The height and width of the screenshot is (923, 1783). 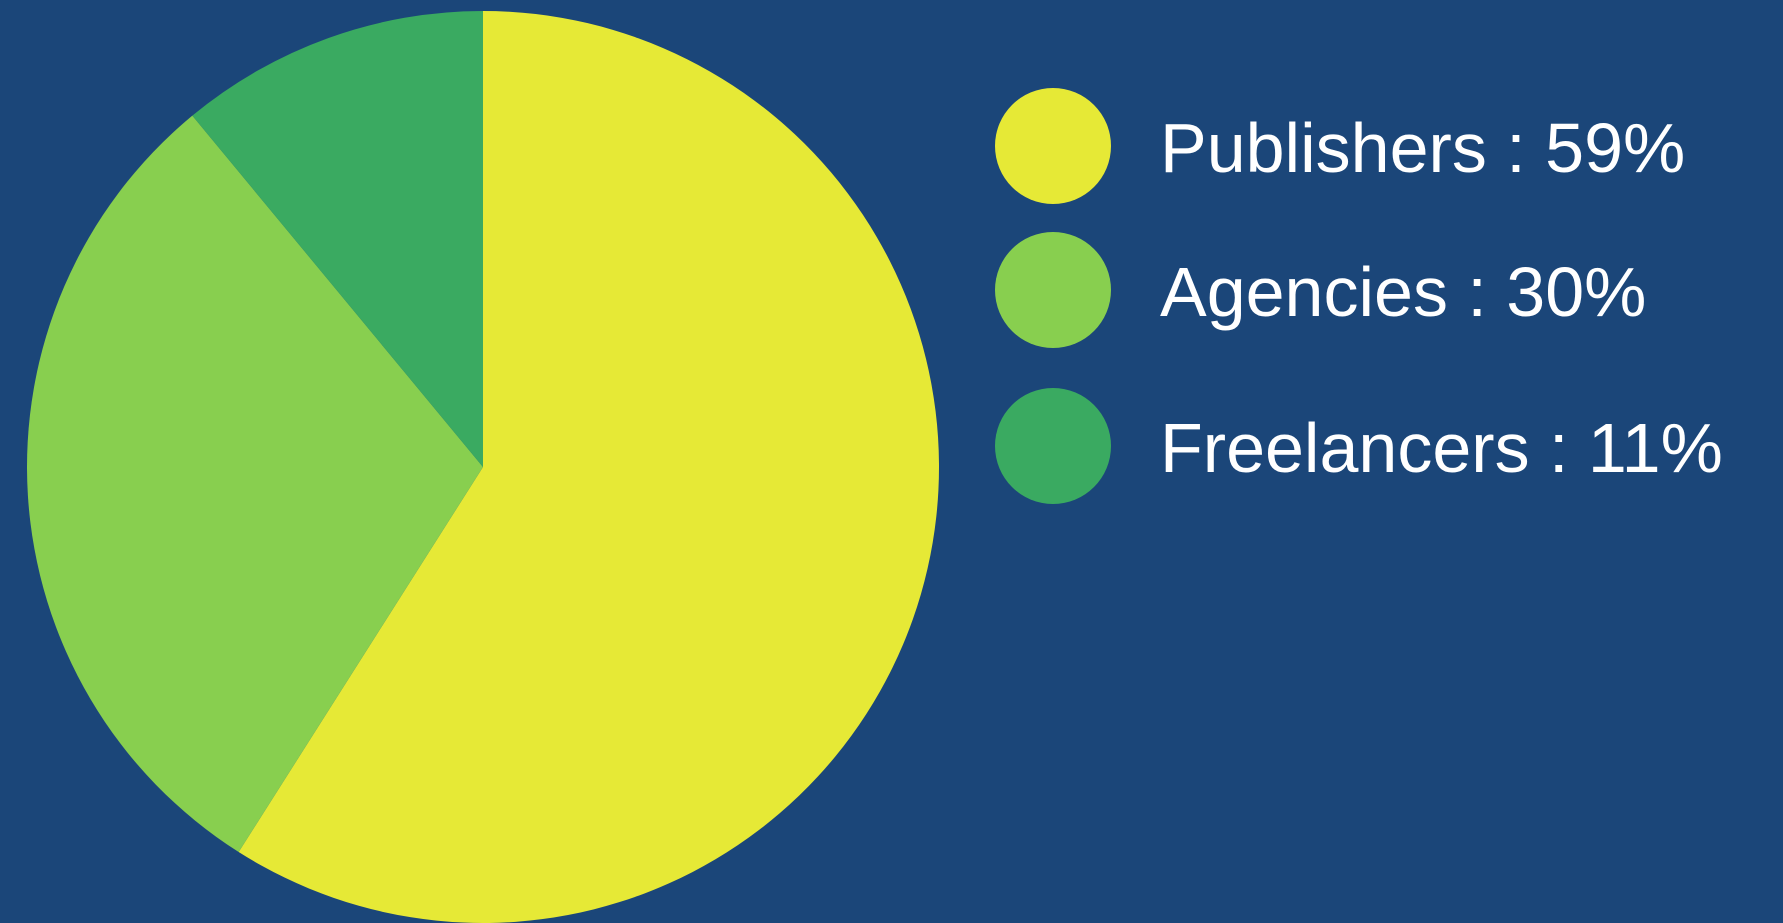 What do you see at coordinates (1053, 146) in the screenshot?
I see `legend-swatch-publishers` at bounding box center [1053, 146].